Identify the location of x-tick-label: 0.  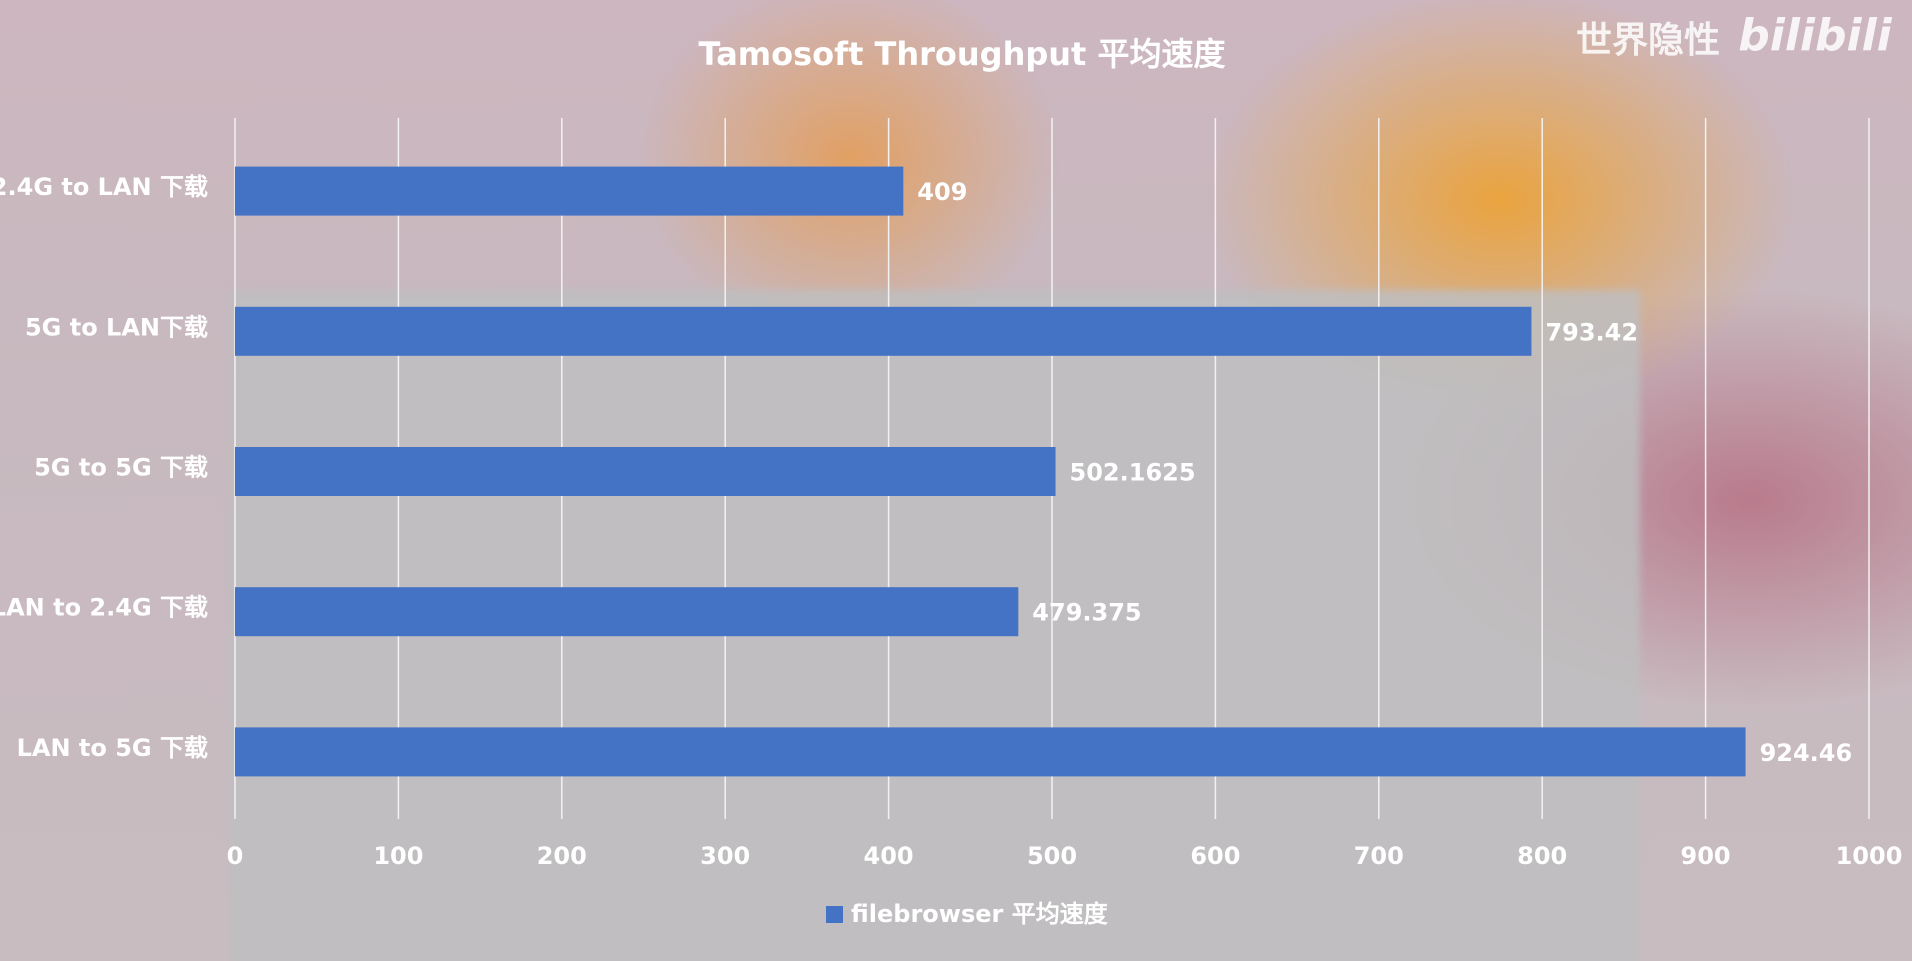
(235, 856).